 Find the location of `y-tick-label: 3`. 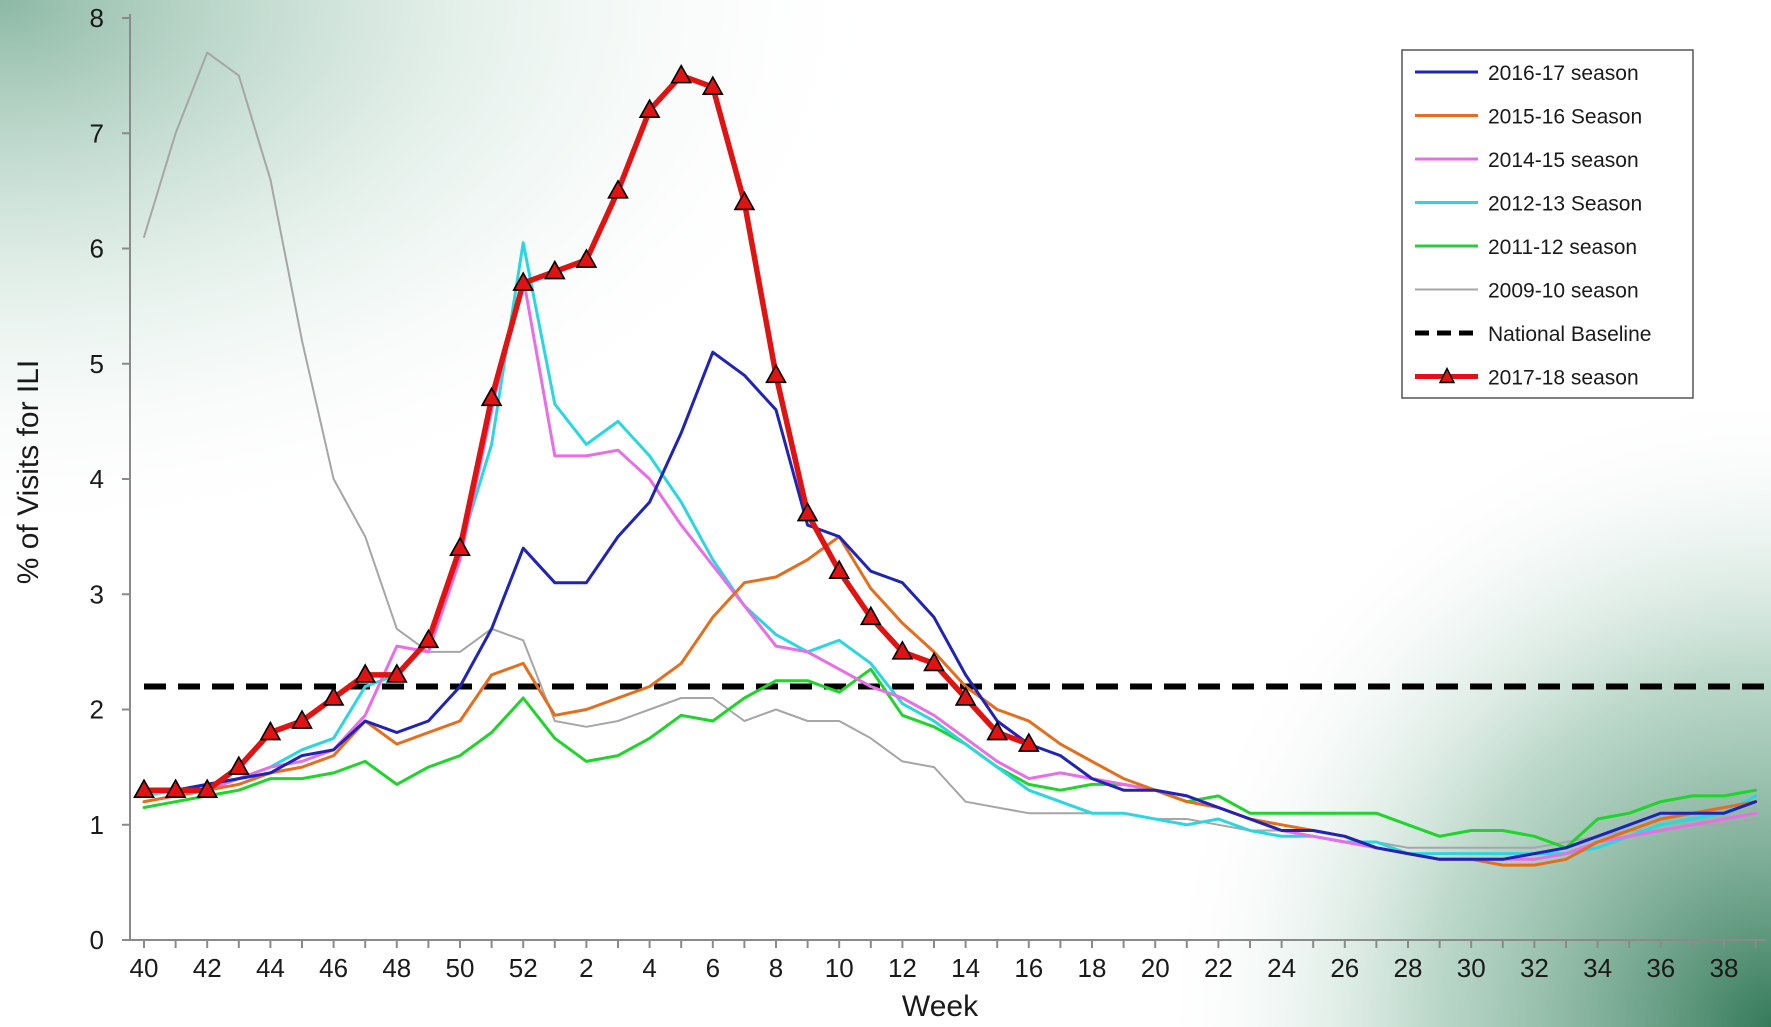

y-tick-label: 3 is located at coordinates (97, 594).